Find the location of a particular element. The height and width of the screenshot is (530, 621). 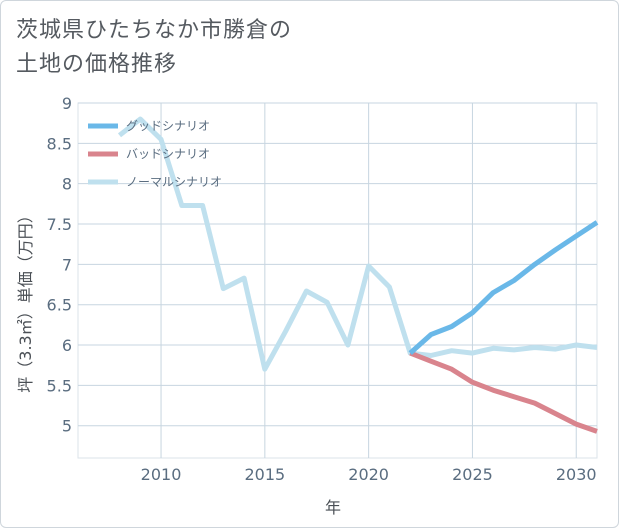

legend-label-1: バッドシナリオ is located at coordinates (168, 154).